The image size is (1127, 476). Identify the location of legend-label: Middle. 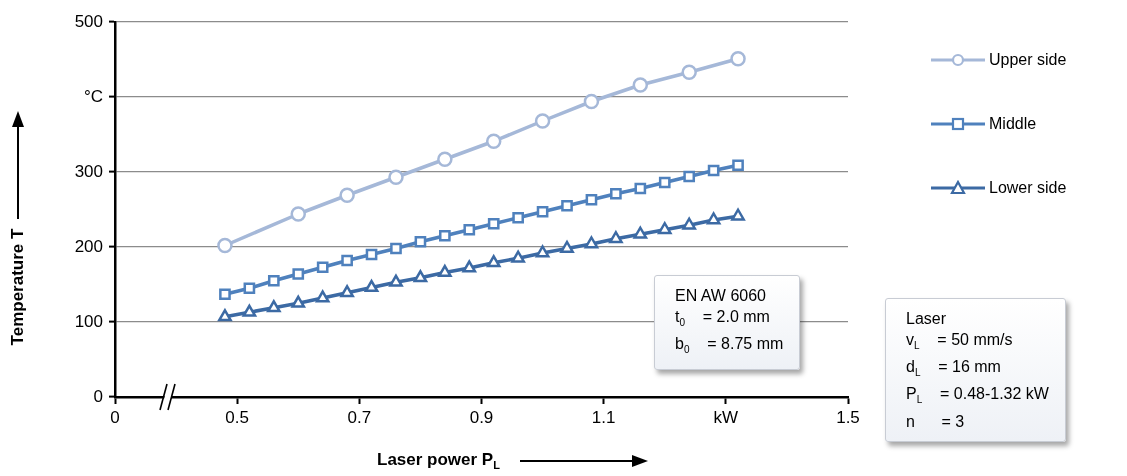
(1013, 124).